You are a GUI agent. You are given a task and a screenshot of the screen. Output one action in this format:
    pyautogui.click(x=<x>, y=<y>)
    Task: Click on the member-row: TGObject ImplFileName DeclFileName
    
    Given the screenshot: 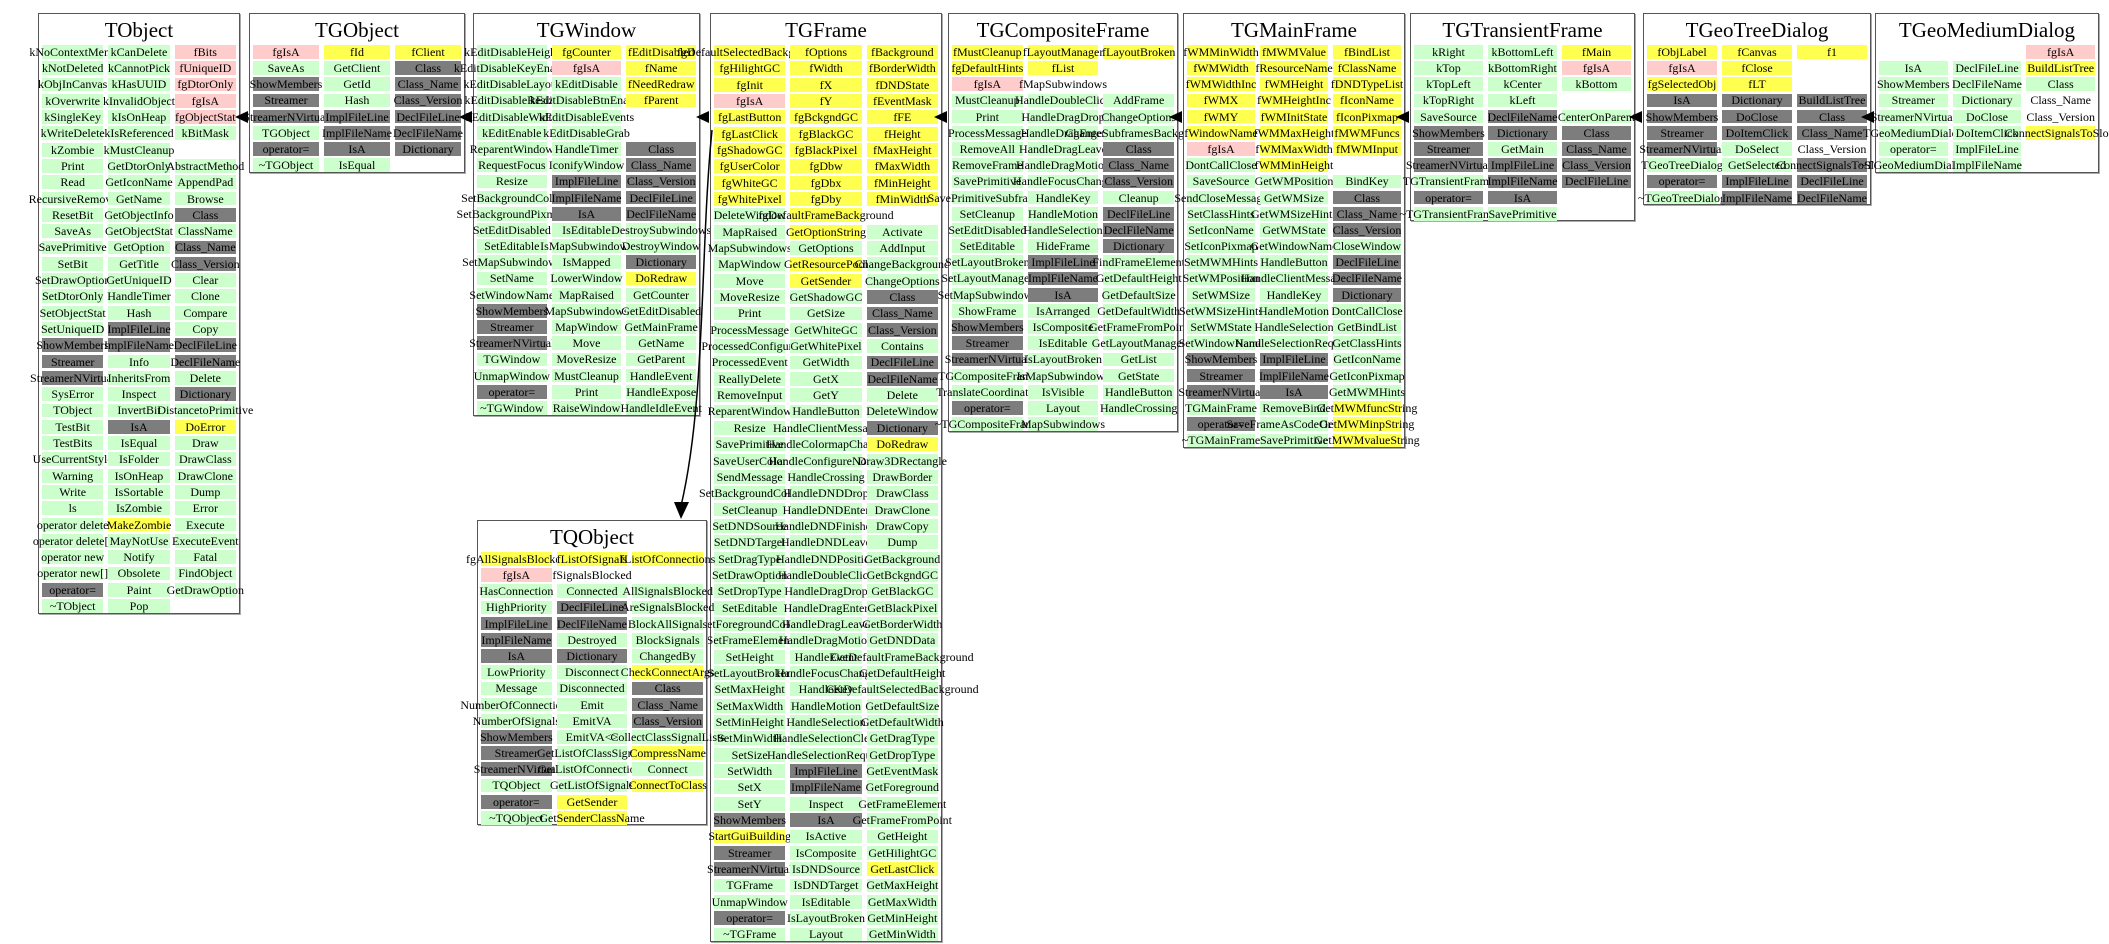 What is the action you would take?
    pyautogui.click(x=357, y=133)
    